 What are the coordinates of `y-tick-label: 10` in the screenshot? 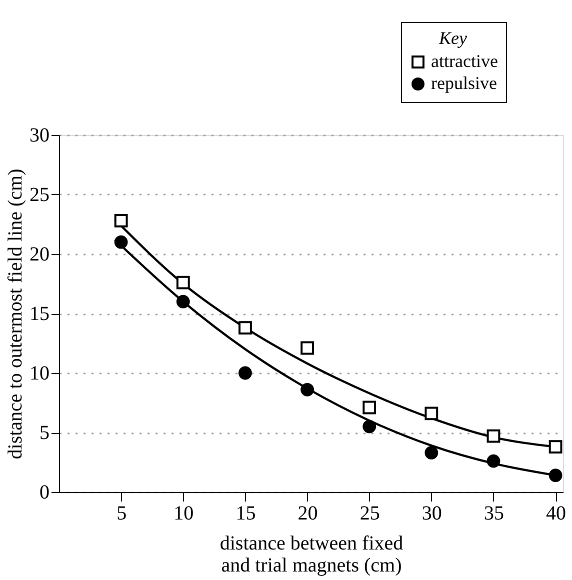 It's located at (40, 373).